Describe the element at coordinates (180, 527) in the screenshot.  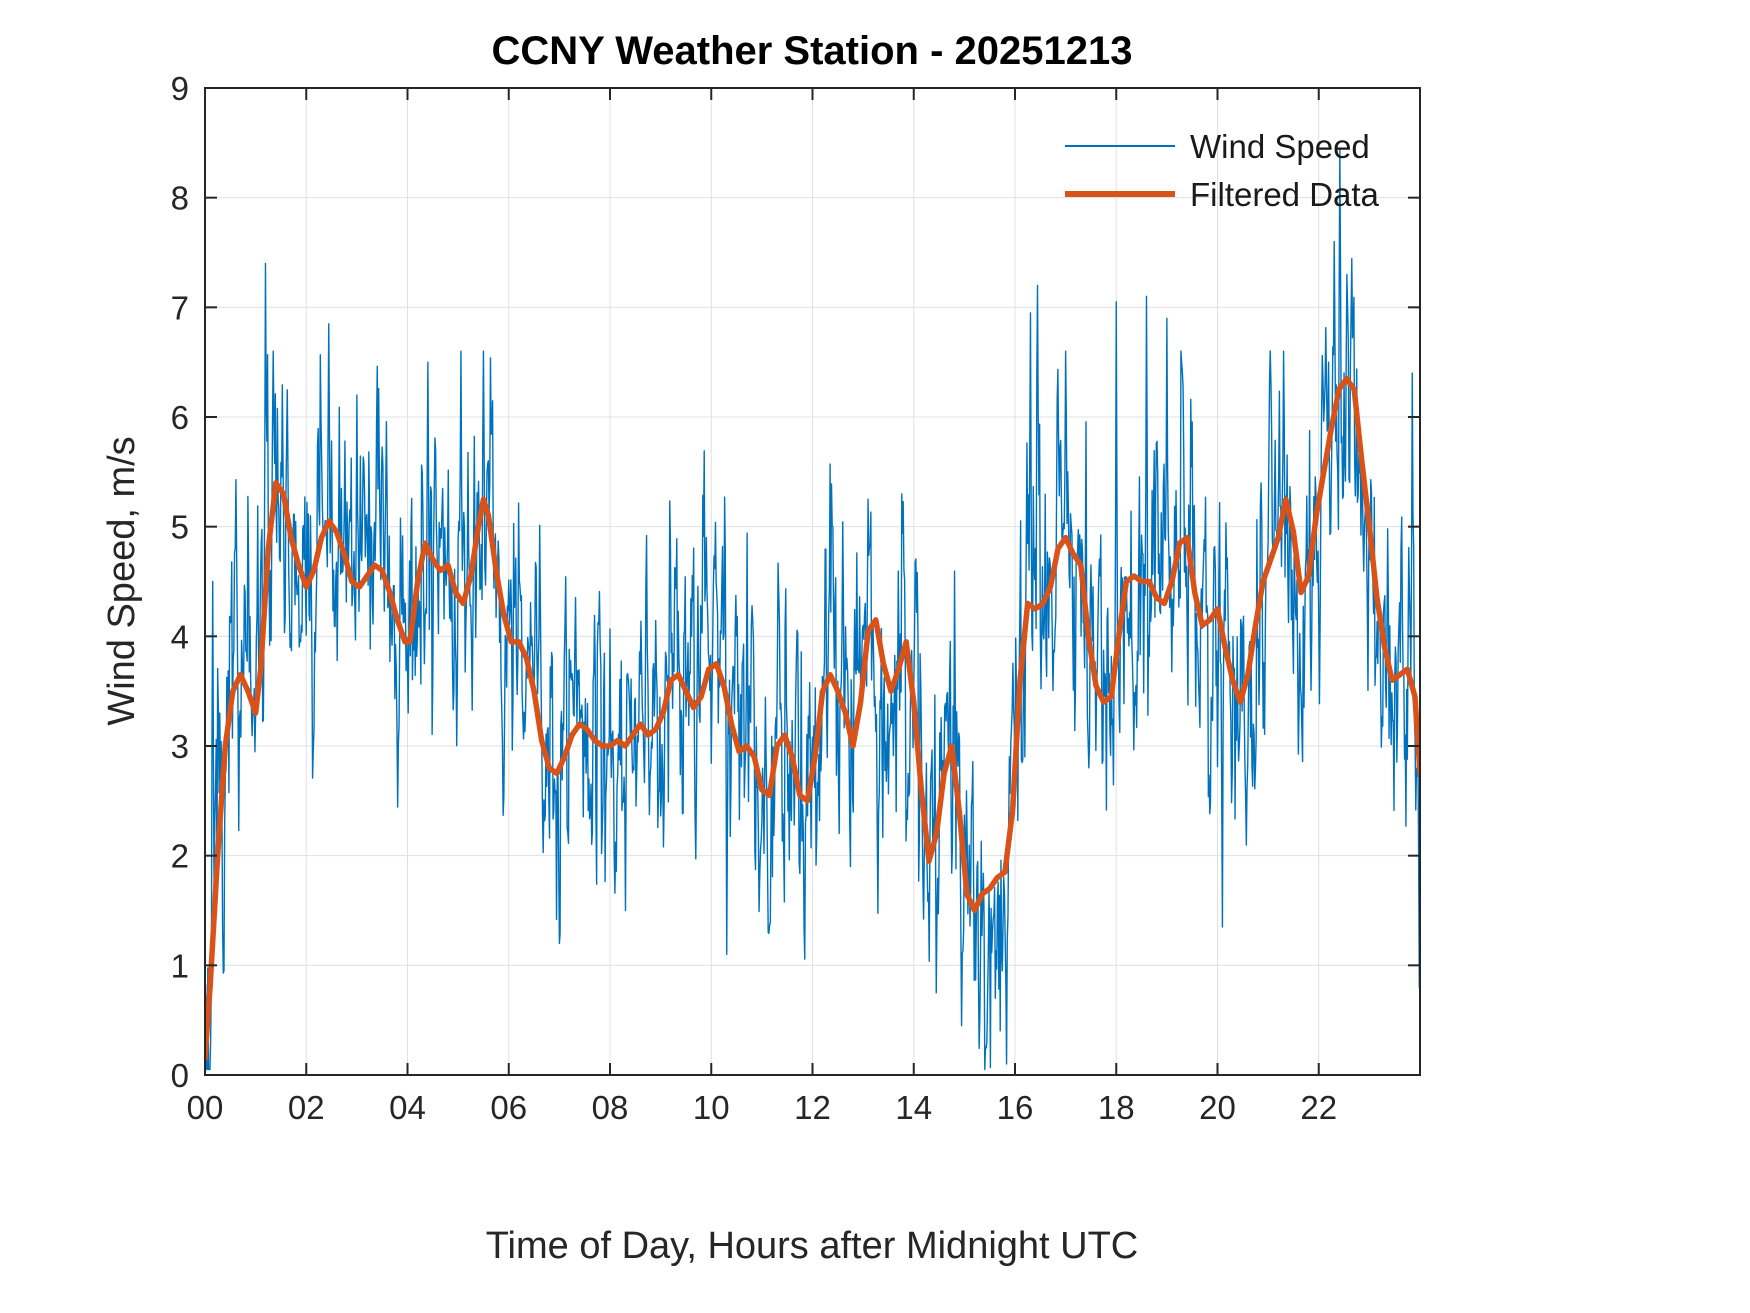
I see `y-tick-label: 5` at that location.